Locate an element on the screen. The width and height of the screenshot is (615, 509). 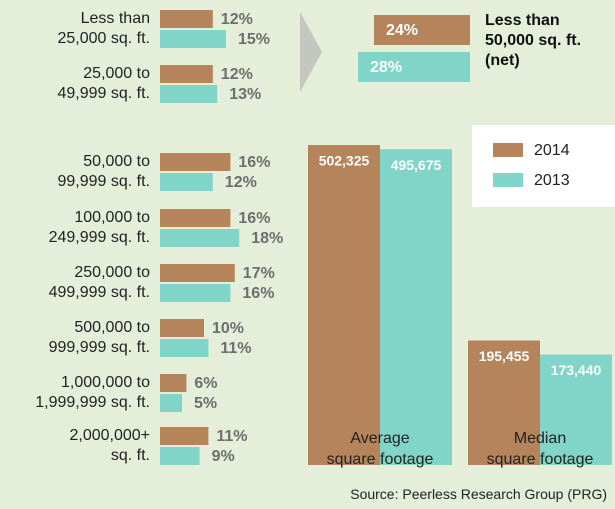
summary-title: Less than 50,000 sq. ft. (net) is located at coordinates (533, 40).